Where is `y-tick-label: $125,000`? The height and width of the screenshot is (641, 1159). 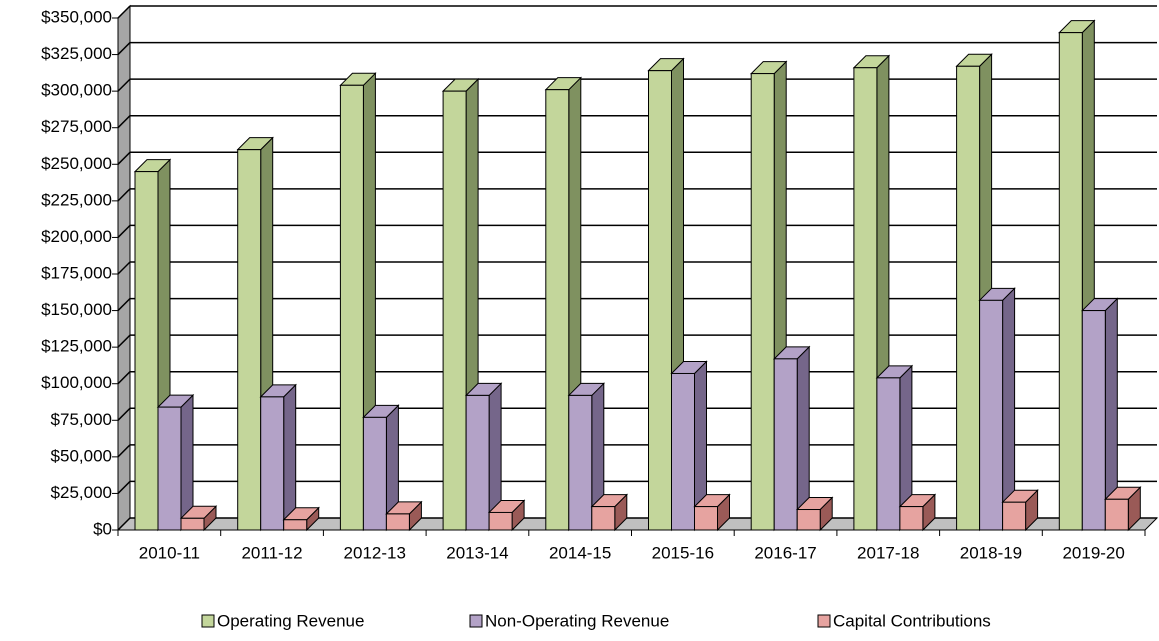
y-tick-label: $125,000 is located at coordinates (76, 346).